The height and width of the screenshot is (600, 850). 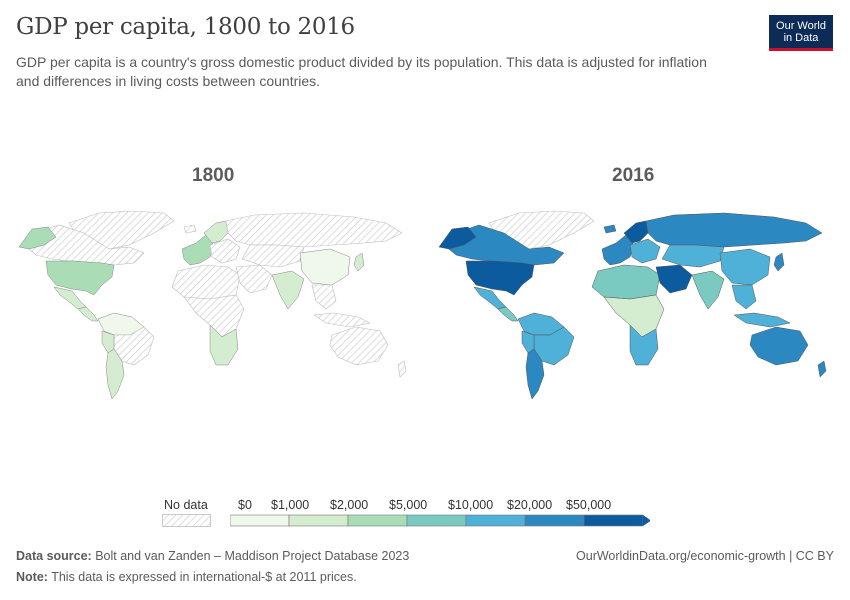 What do you see at coordinates (187, 521) in the screenshot?
I see `legend-no-data-swatch` at bounding box center [187, 521].